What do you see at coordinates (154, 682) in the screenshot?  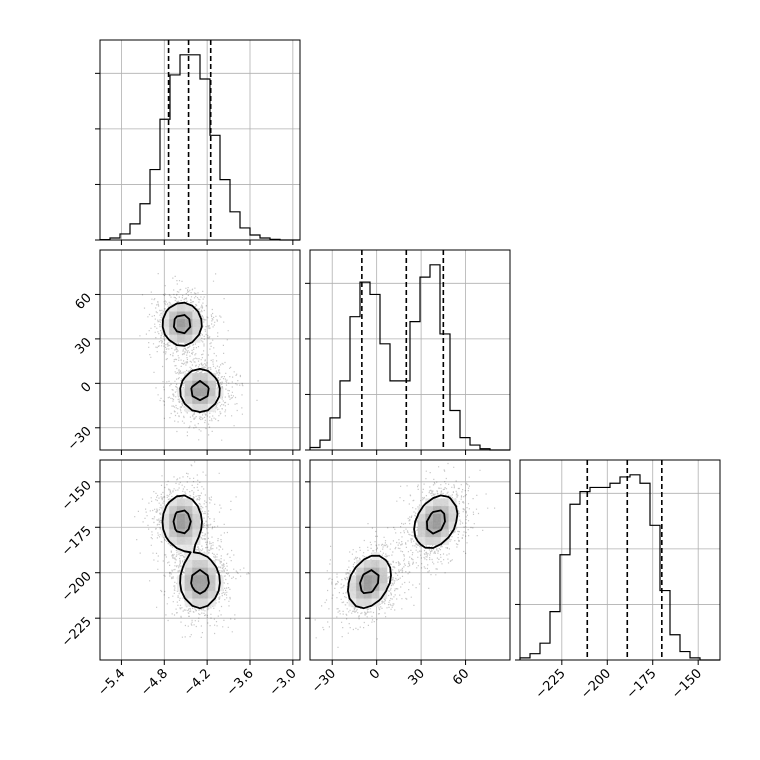 I see `x-tick-label-p0: −4.8` at bounding box center [154, 682].